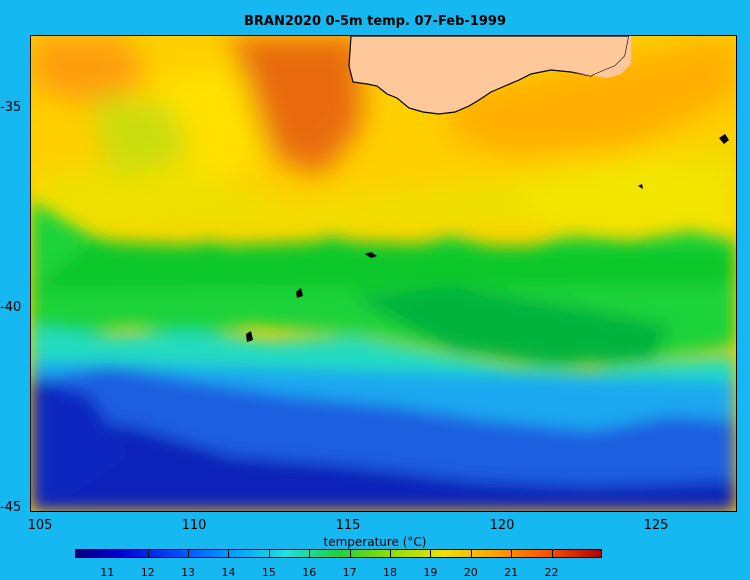 Image resolution: width=750 pixels, height=580 pixels. Describe the element at coordinates (228, 572) in the screenshot. I see `colorbar-tick-label: 14` at that location.